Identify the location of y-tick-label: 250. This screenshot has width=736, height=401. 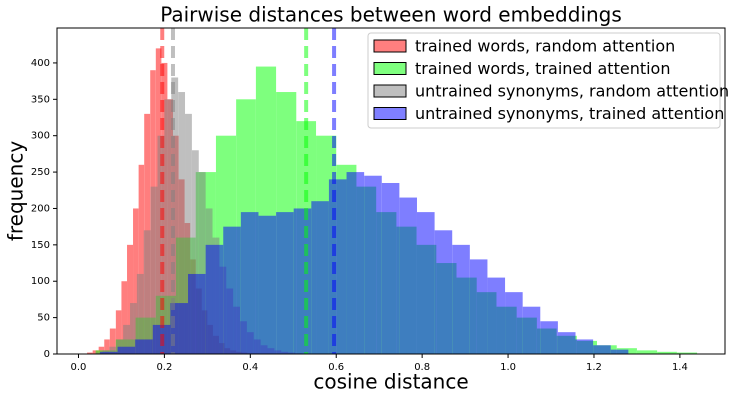
(40, 172).